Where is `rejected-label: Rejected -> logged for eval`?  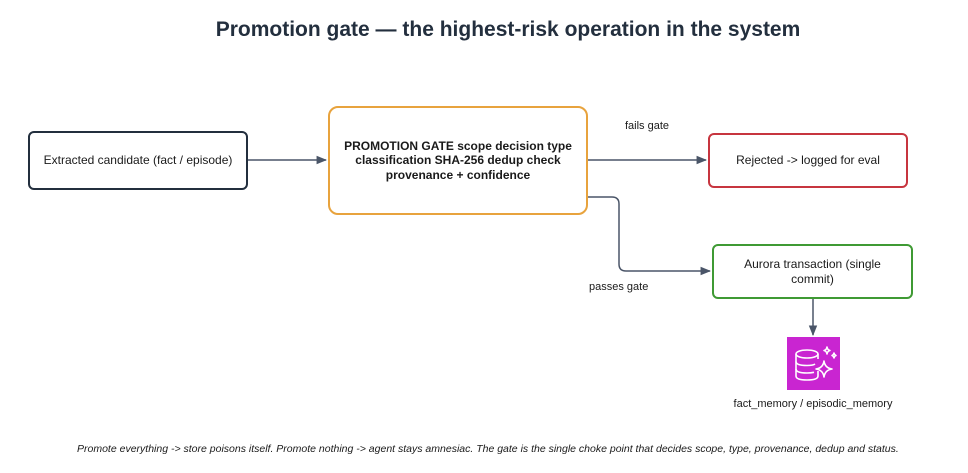
rejected-label: Rejected -> logged for eval is located at coordinates (808, 160).